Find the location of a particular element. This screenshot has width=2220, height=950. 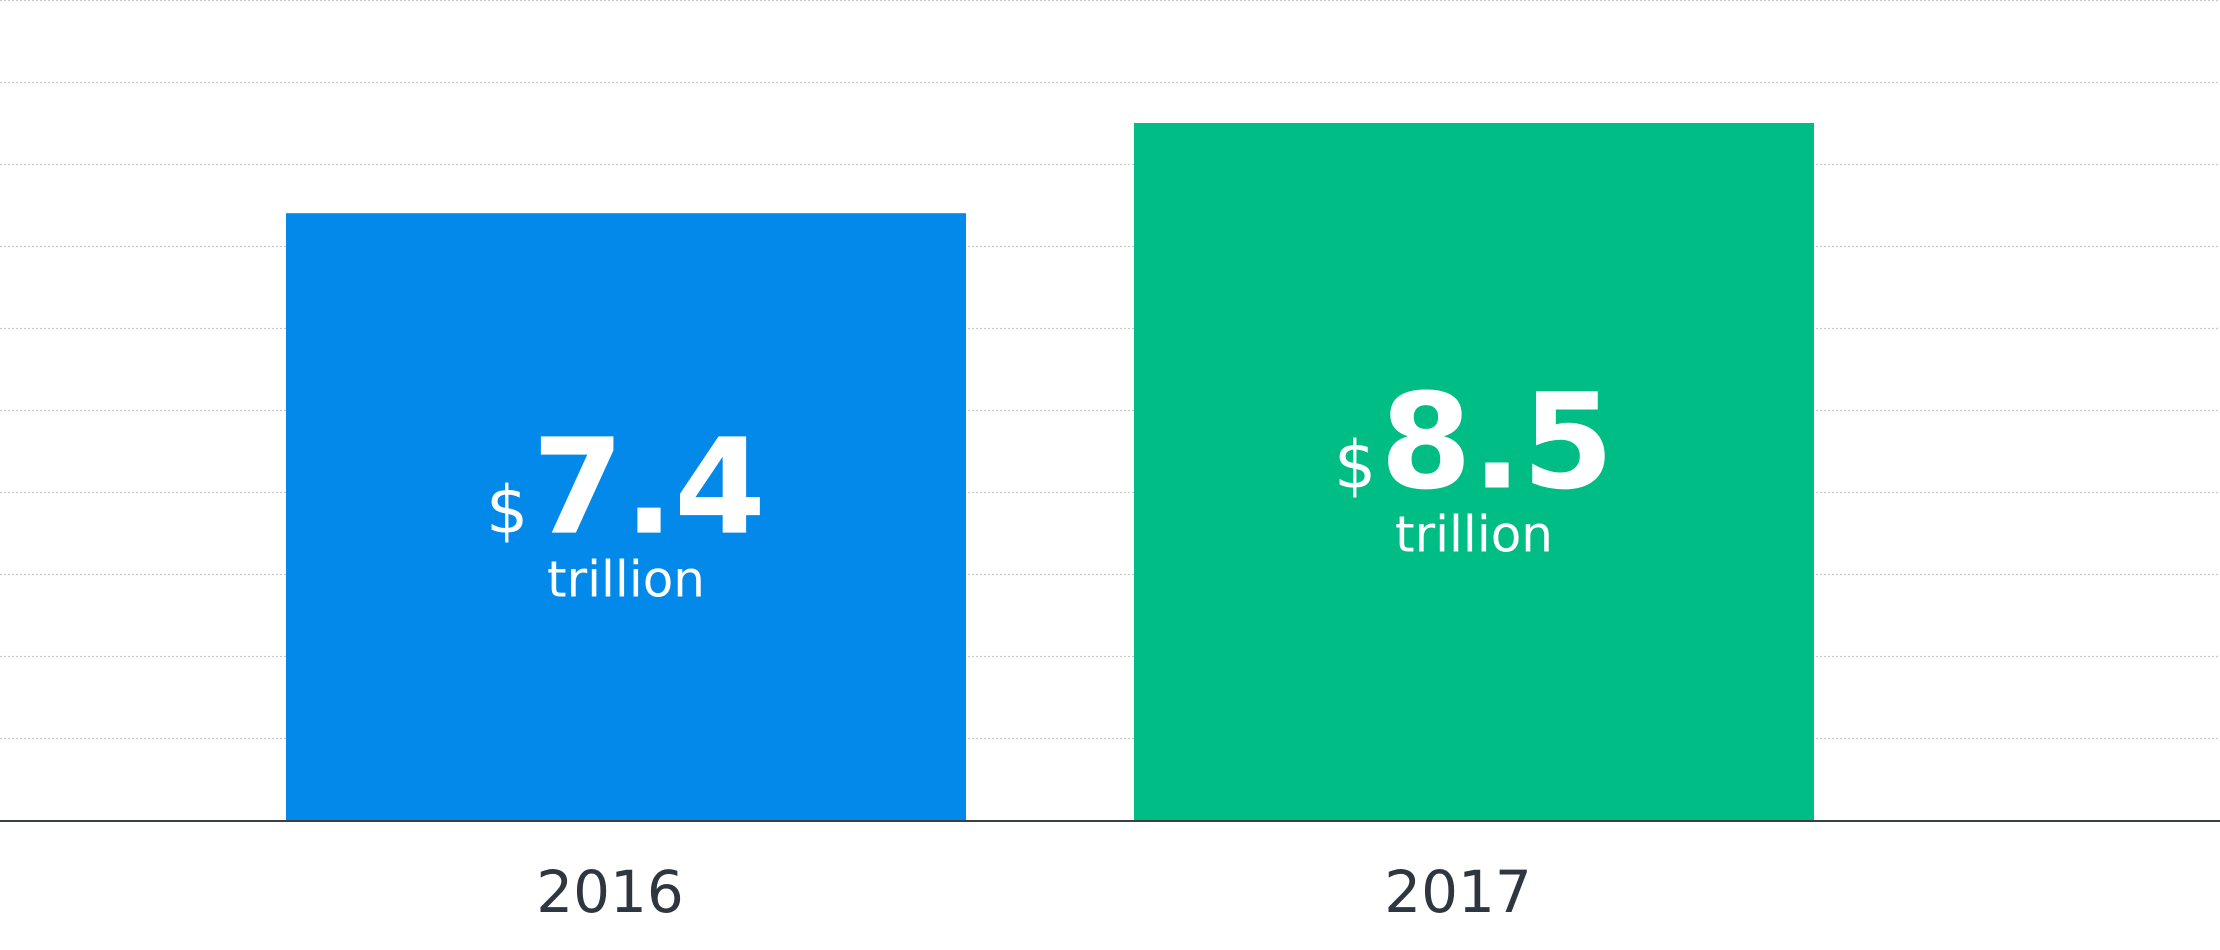

x-tick-label: 2016 is located at coordinates (610, 892).